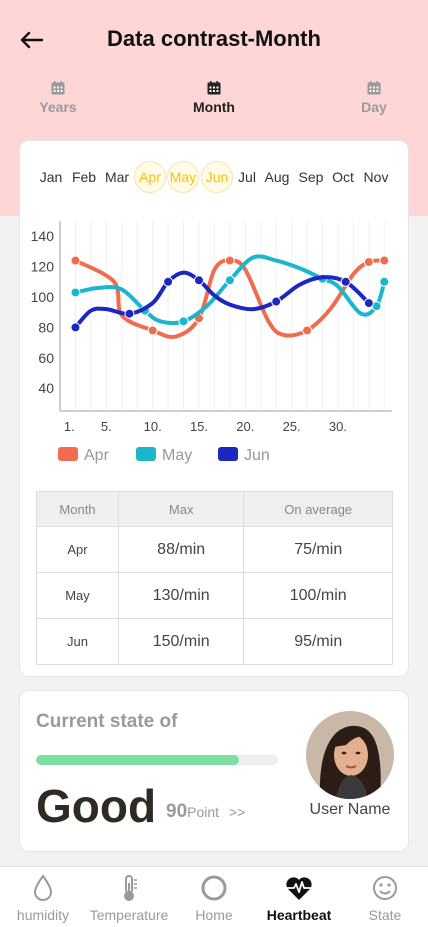 The image size is (428, 927). I want to click on score-value: 90, so click(177, 811).